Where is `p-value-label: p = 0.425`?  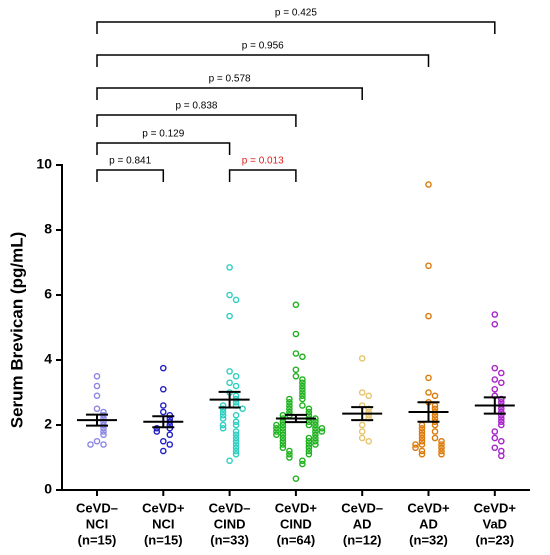
p-value-label: p = 0.425 is located at coordinates (296, 13).